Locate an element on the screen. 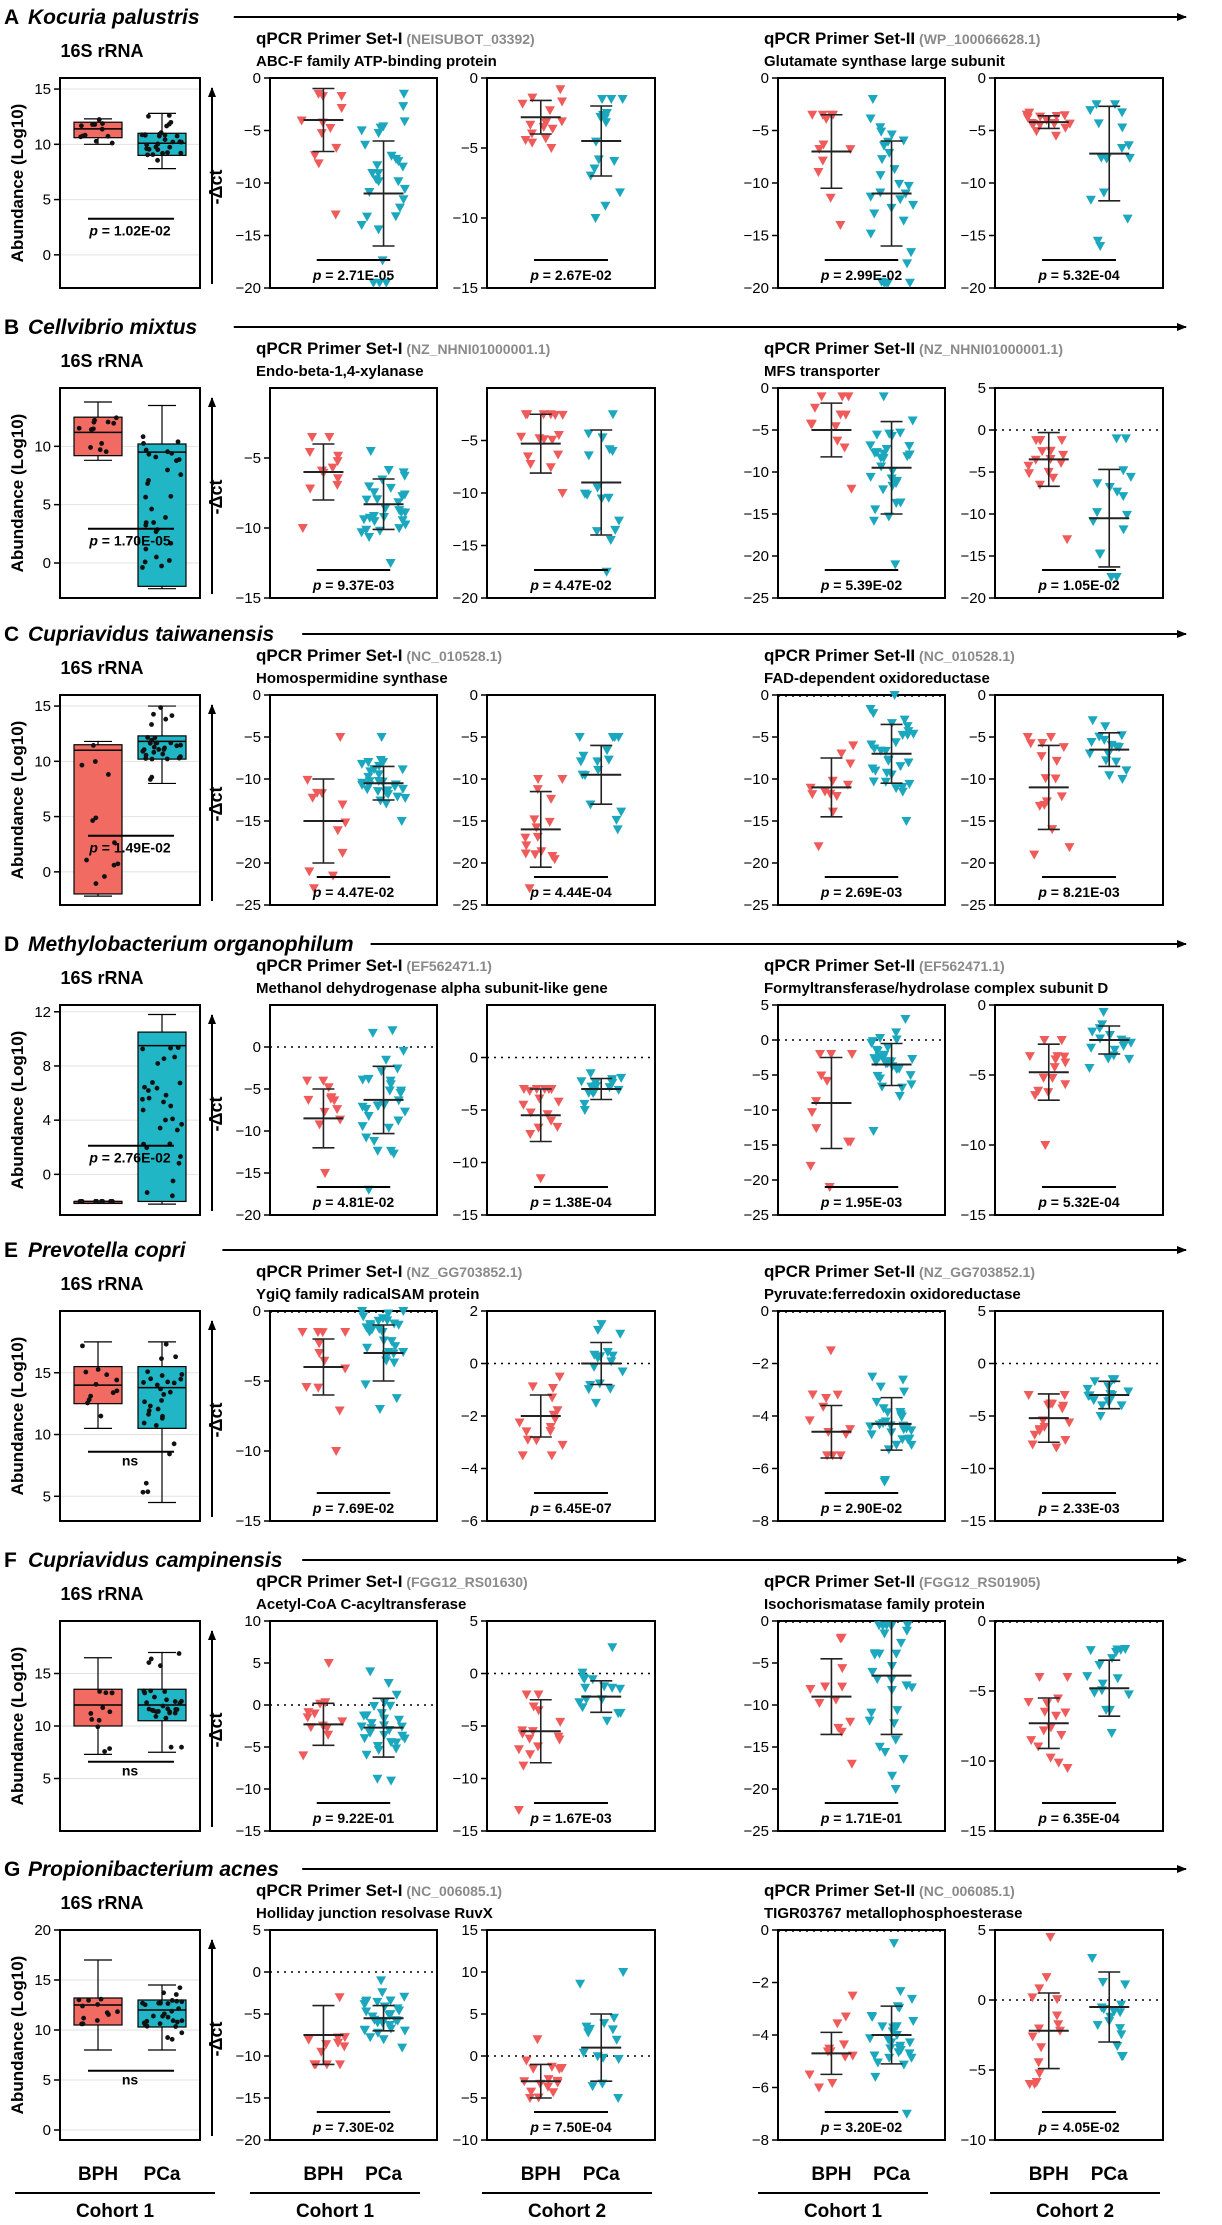 This screenshot has width=1222, height=2225. gene-name: MFS transporter is located at coordinates (822, 371).